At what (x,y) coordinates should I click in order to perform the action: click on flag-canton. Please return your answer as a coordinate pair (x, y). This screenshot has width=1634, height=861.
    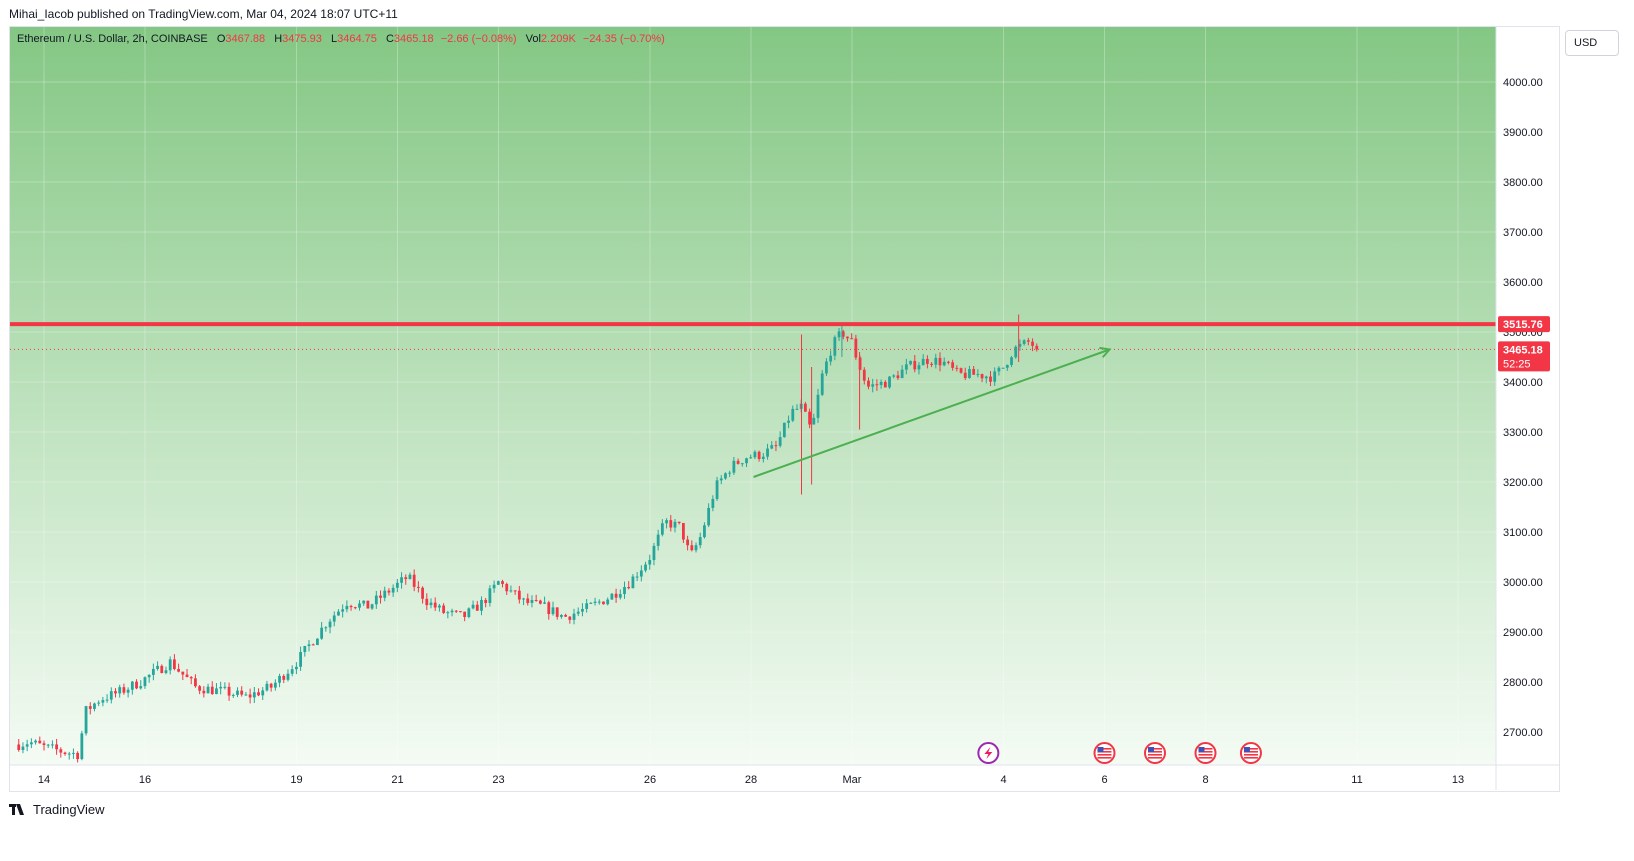
    Looking at the image, I should click on (1201, 749).